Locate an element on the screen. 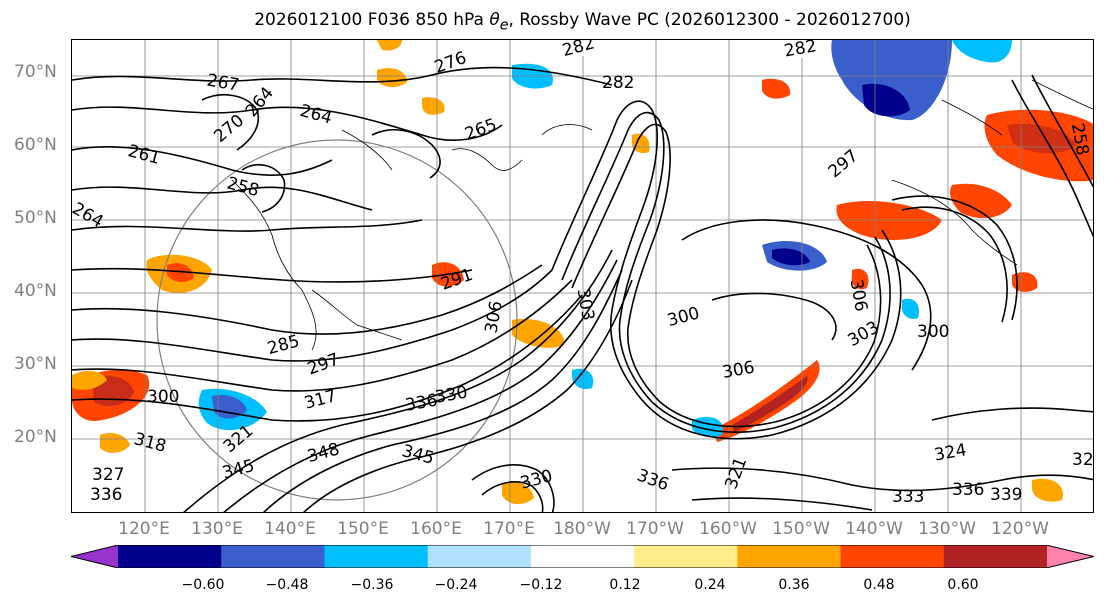  contour-label: 333 is located at coordinates (908, 497).